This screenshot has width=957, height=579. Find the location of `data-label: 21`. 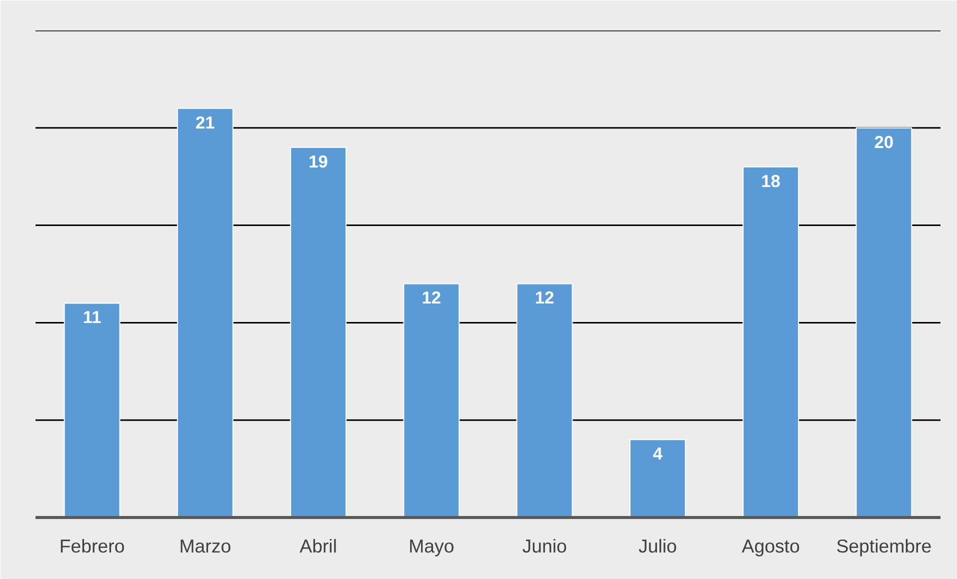

data-label: 21 is located at coordinates (206, 122).